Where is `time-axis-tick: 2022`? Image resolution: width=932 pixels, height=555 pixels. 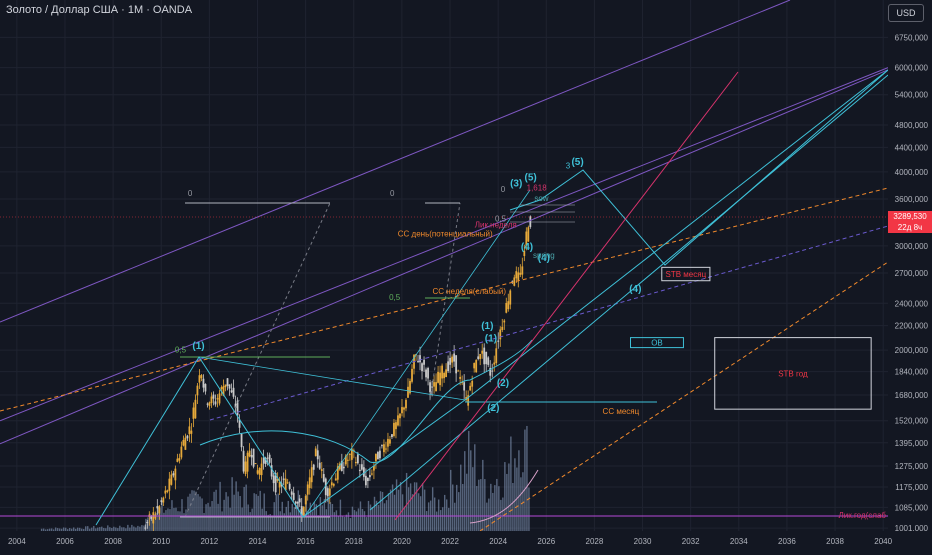
time-axis-tick: 2022 is located at coordinates (450, 541).